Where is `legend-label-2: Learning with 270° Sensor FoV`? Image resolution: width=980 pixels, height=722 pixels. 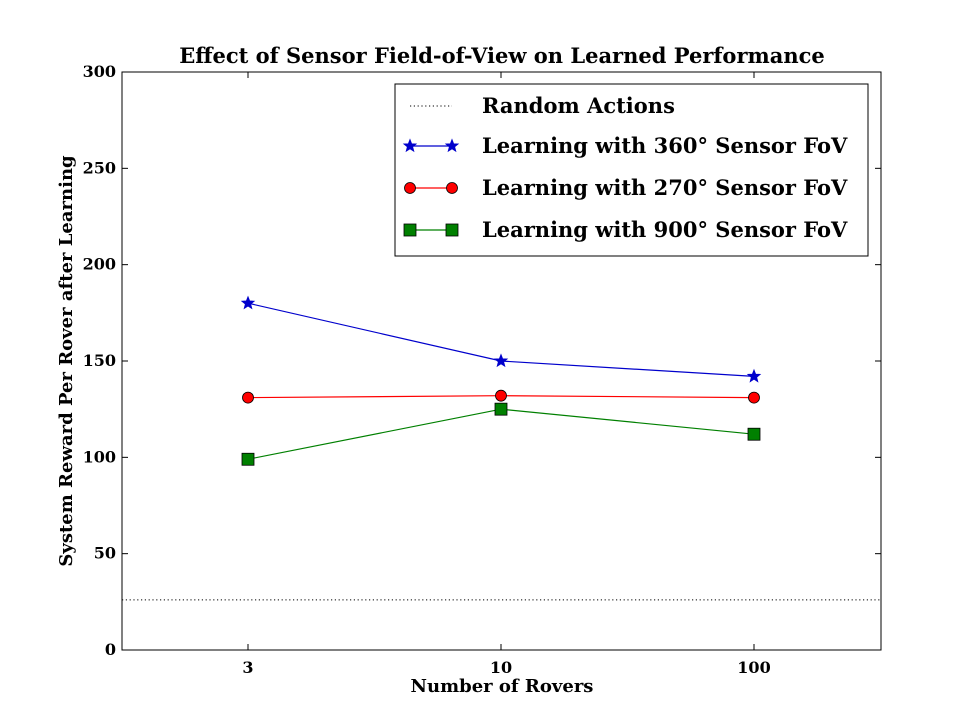
legend-label-2: Learning with 270° Sensor FoV is located at coordinates (665, 187).